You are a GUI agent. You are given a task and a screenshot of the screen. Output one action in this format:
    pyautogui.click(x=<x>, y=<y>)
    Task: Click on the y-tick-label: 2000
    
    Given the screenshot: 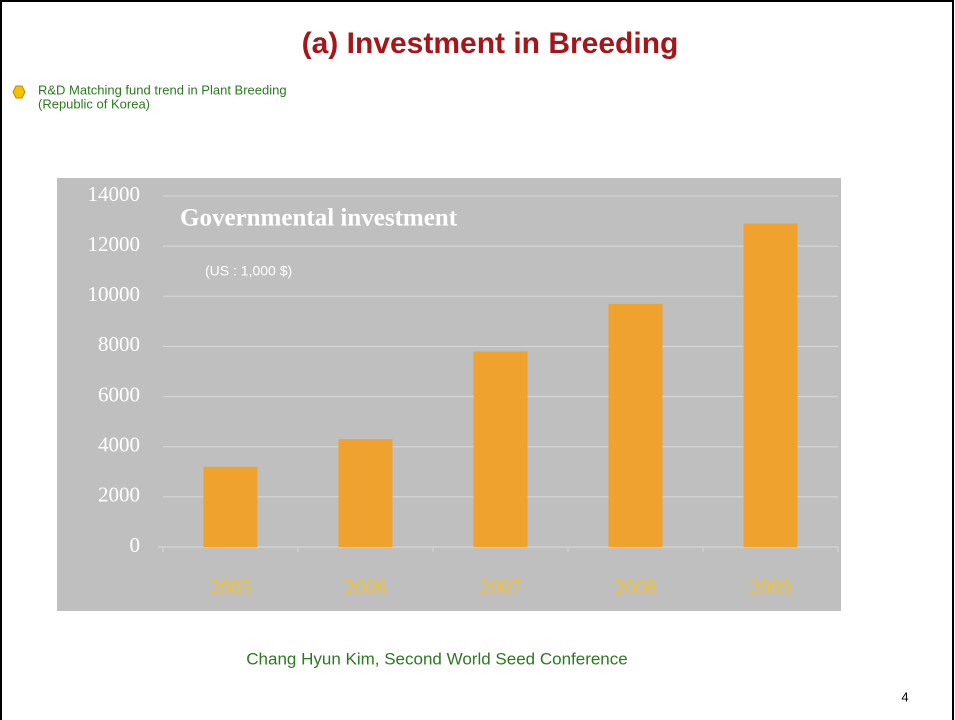 What is the action you would take?
    pyautogui.click(x=119, y=495)
    